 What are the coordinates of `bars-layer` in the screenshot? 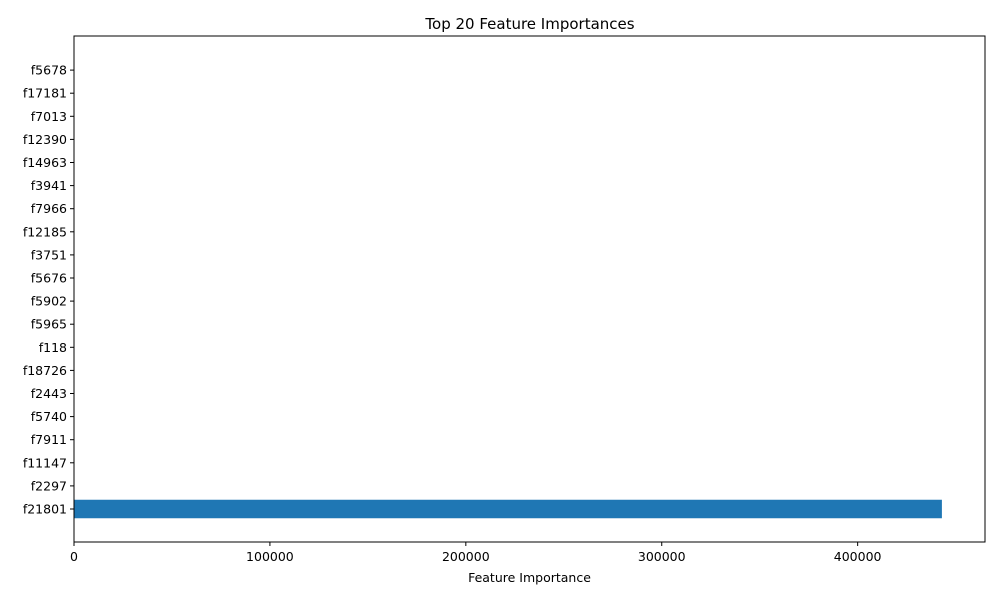 It's located at (508, 509).